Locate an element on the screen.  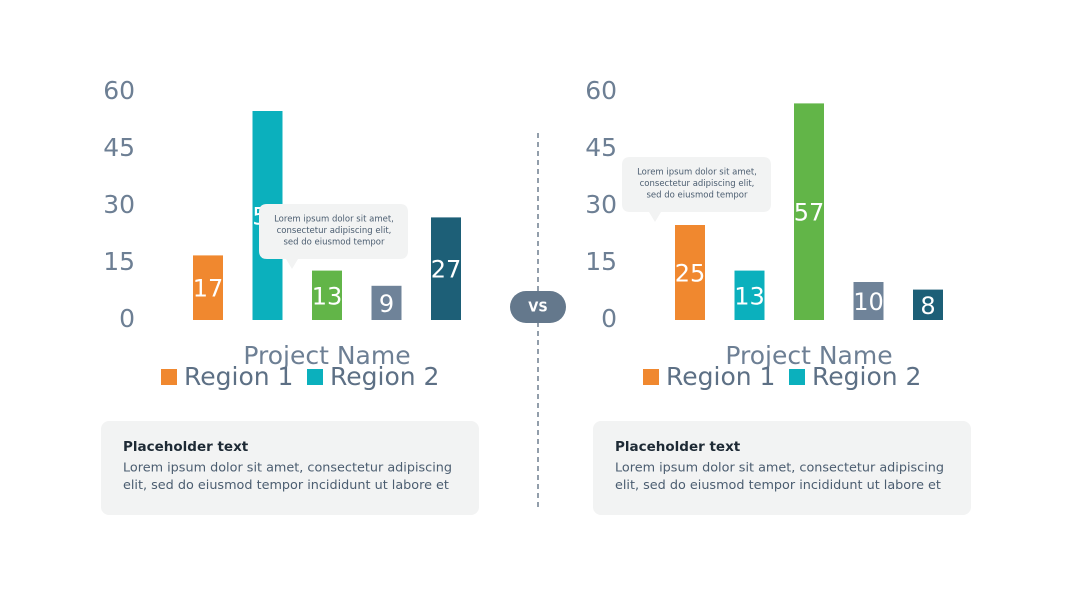
data-label: 17 is located at coordinates (208, 289).